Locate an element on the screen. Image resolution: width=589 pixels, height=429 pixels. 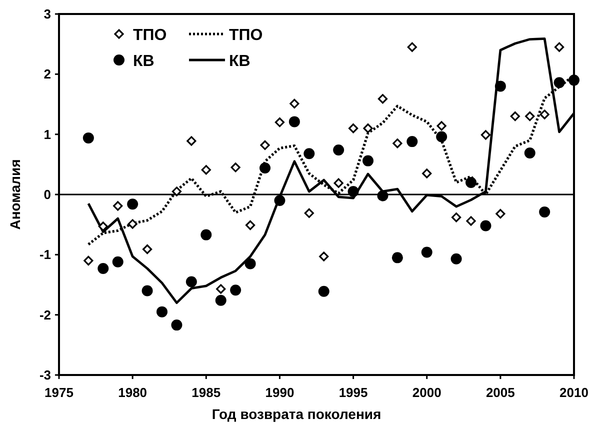
y-tick-label: -2 is located at coordinates (45, 314).